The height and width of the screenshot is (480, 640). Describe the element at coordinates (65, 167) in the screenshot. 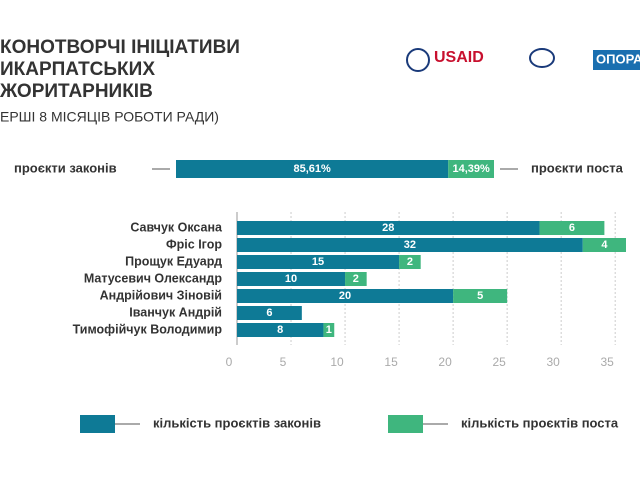

I see `series-label: проєкти законів` at that location.